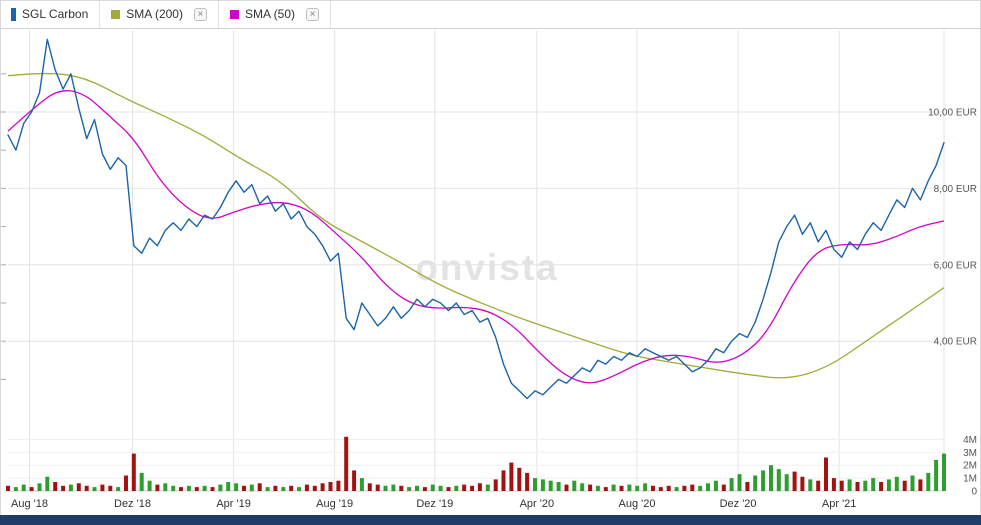 This screenshot has width=981, height=525. Describe the element at coordinates (200, 14) in the screenshot. I see `remove-sma200-button: ×` at that location.